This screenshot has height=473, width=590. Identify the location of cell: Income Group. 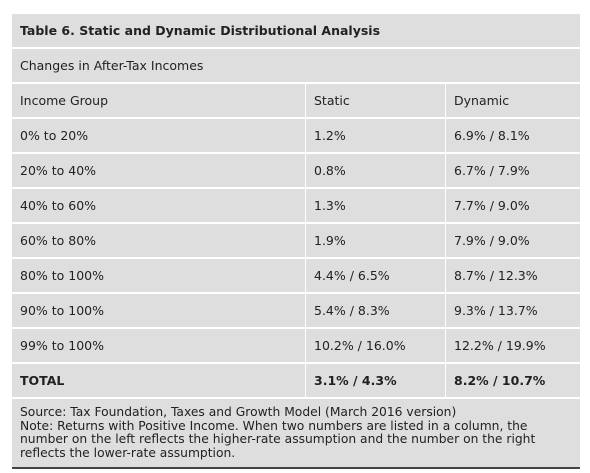
(64, 100).